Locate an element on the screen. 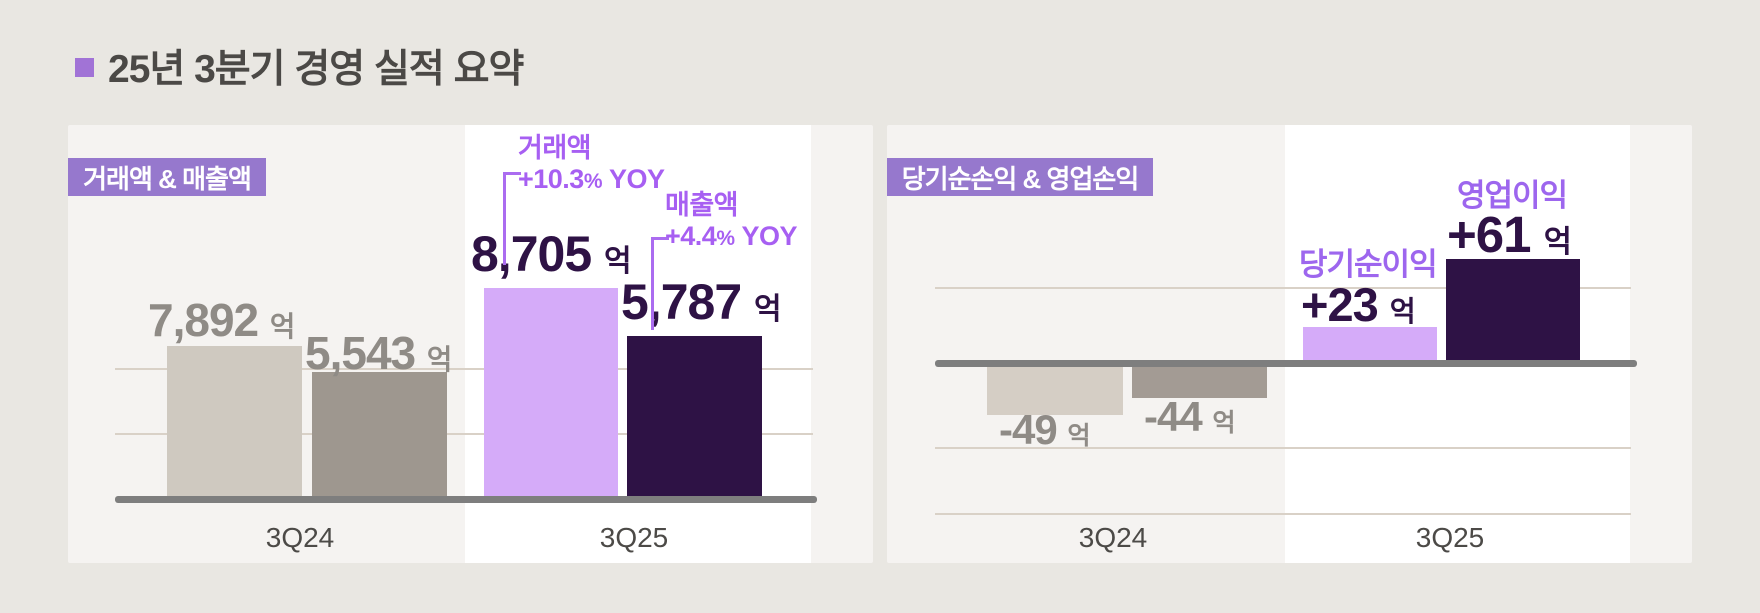 Image resolution: width=1760 pixels, height=613 pixels. operating-profit-series-label: 영업이익 is located at coordinates (1512, 195).